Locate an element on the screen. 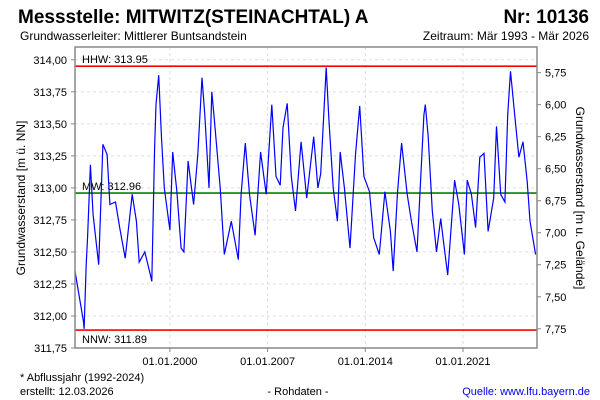 The height and width of the screenshot is (400, 600). x-axis: 01.01.2000 01.01.2007 01.01.2014 01.01.2021 is located at coordinates (316, 358).